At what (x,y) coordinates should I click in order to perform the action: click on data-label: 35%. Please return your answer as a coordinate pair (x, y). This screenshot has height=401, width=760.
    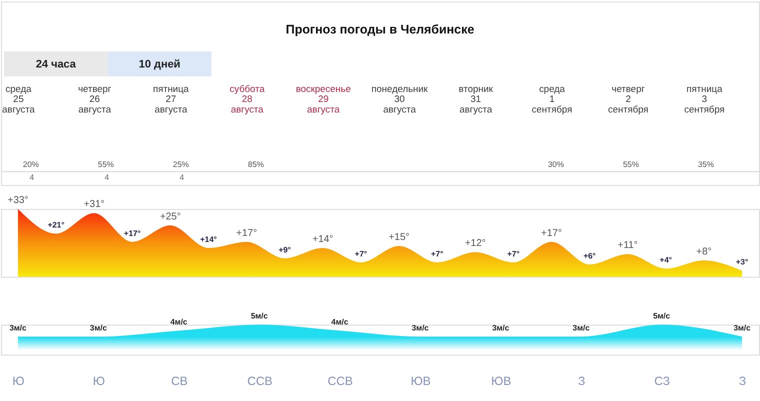
    Looking at the image, I should click on (706, 165).